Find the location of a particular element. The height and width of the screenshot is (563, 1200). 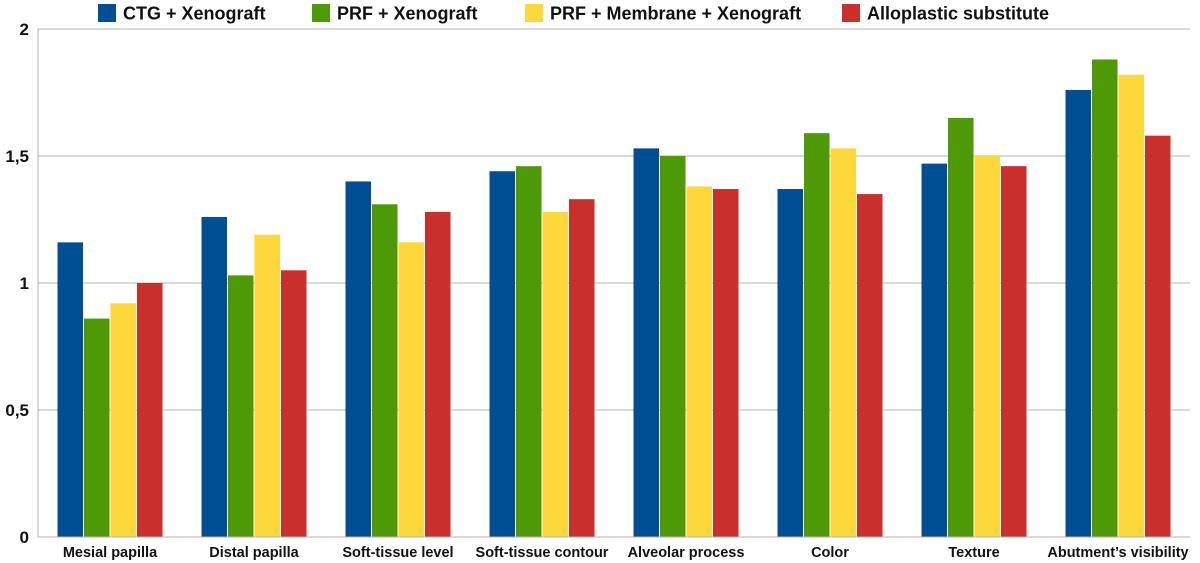

y-tick-label: 1,5 is located at coordinates (17, 156).